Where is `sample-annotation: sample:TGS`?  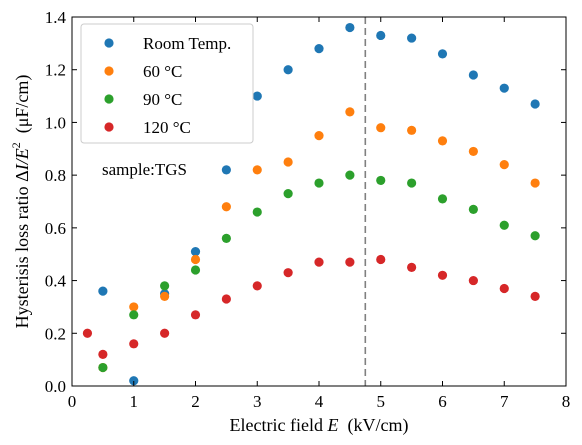 sample-annotation: sample:TGS is located at coordinates (144, 169).